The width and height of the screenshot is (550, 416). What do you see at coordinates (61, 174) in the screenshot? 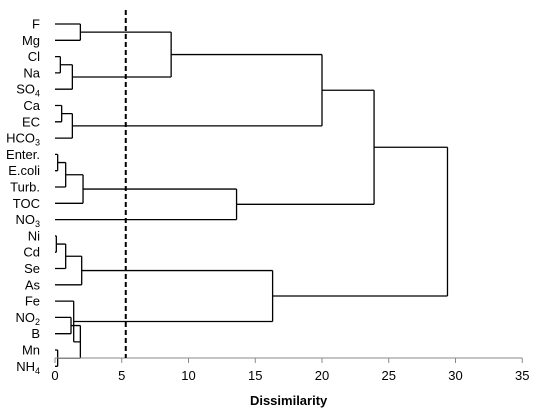
I see `dendrogram-link-m9` at bounding box center [61, 174].